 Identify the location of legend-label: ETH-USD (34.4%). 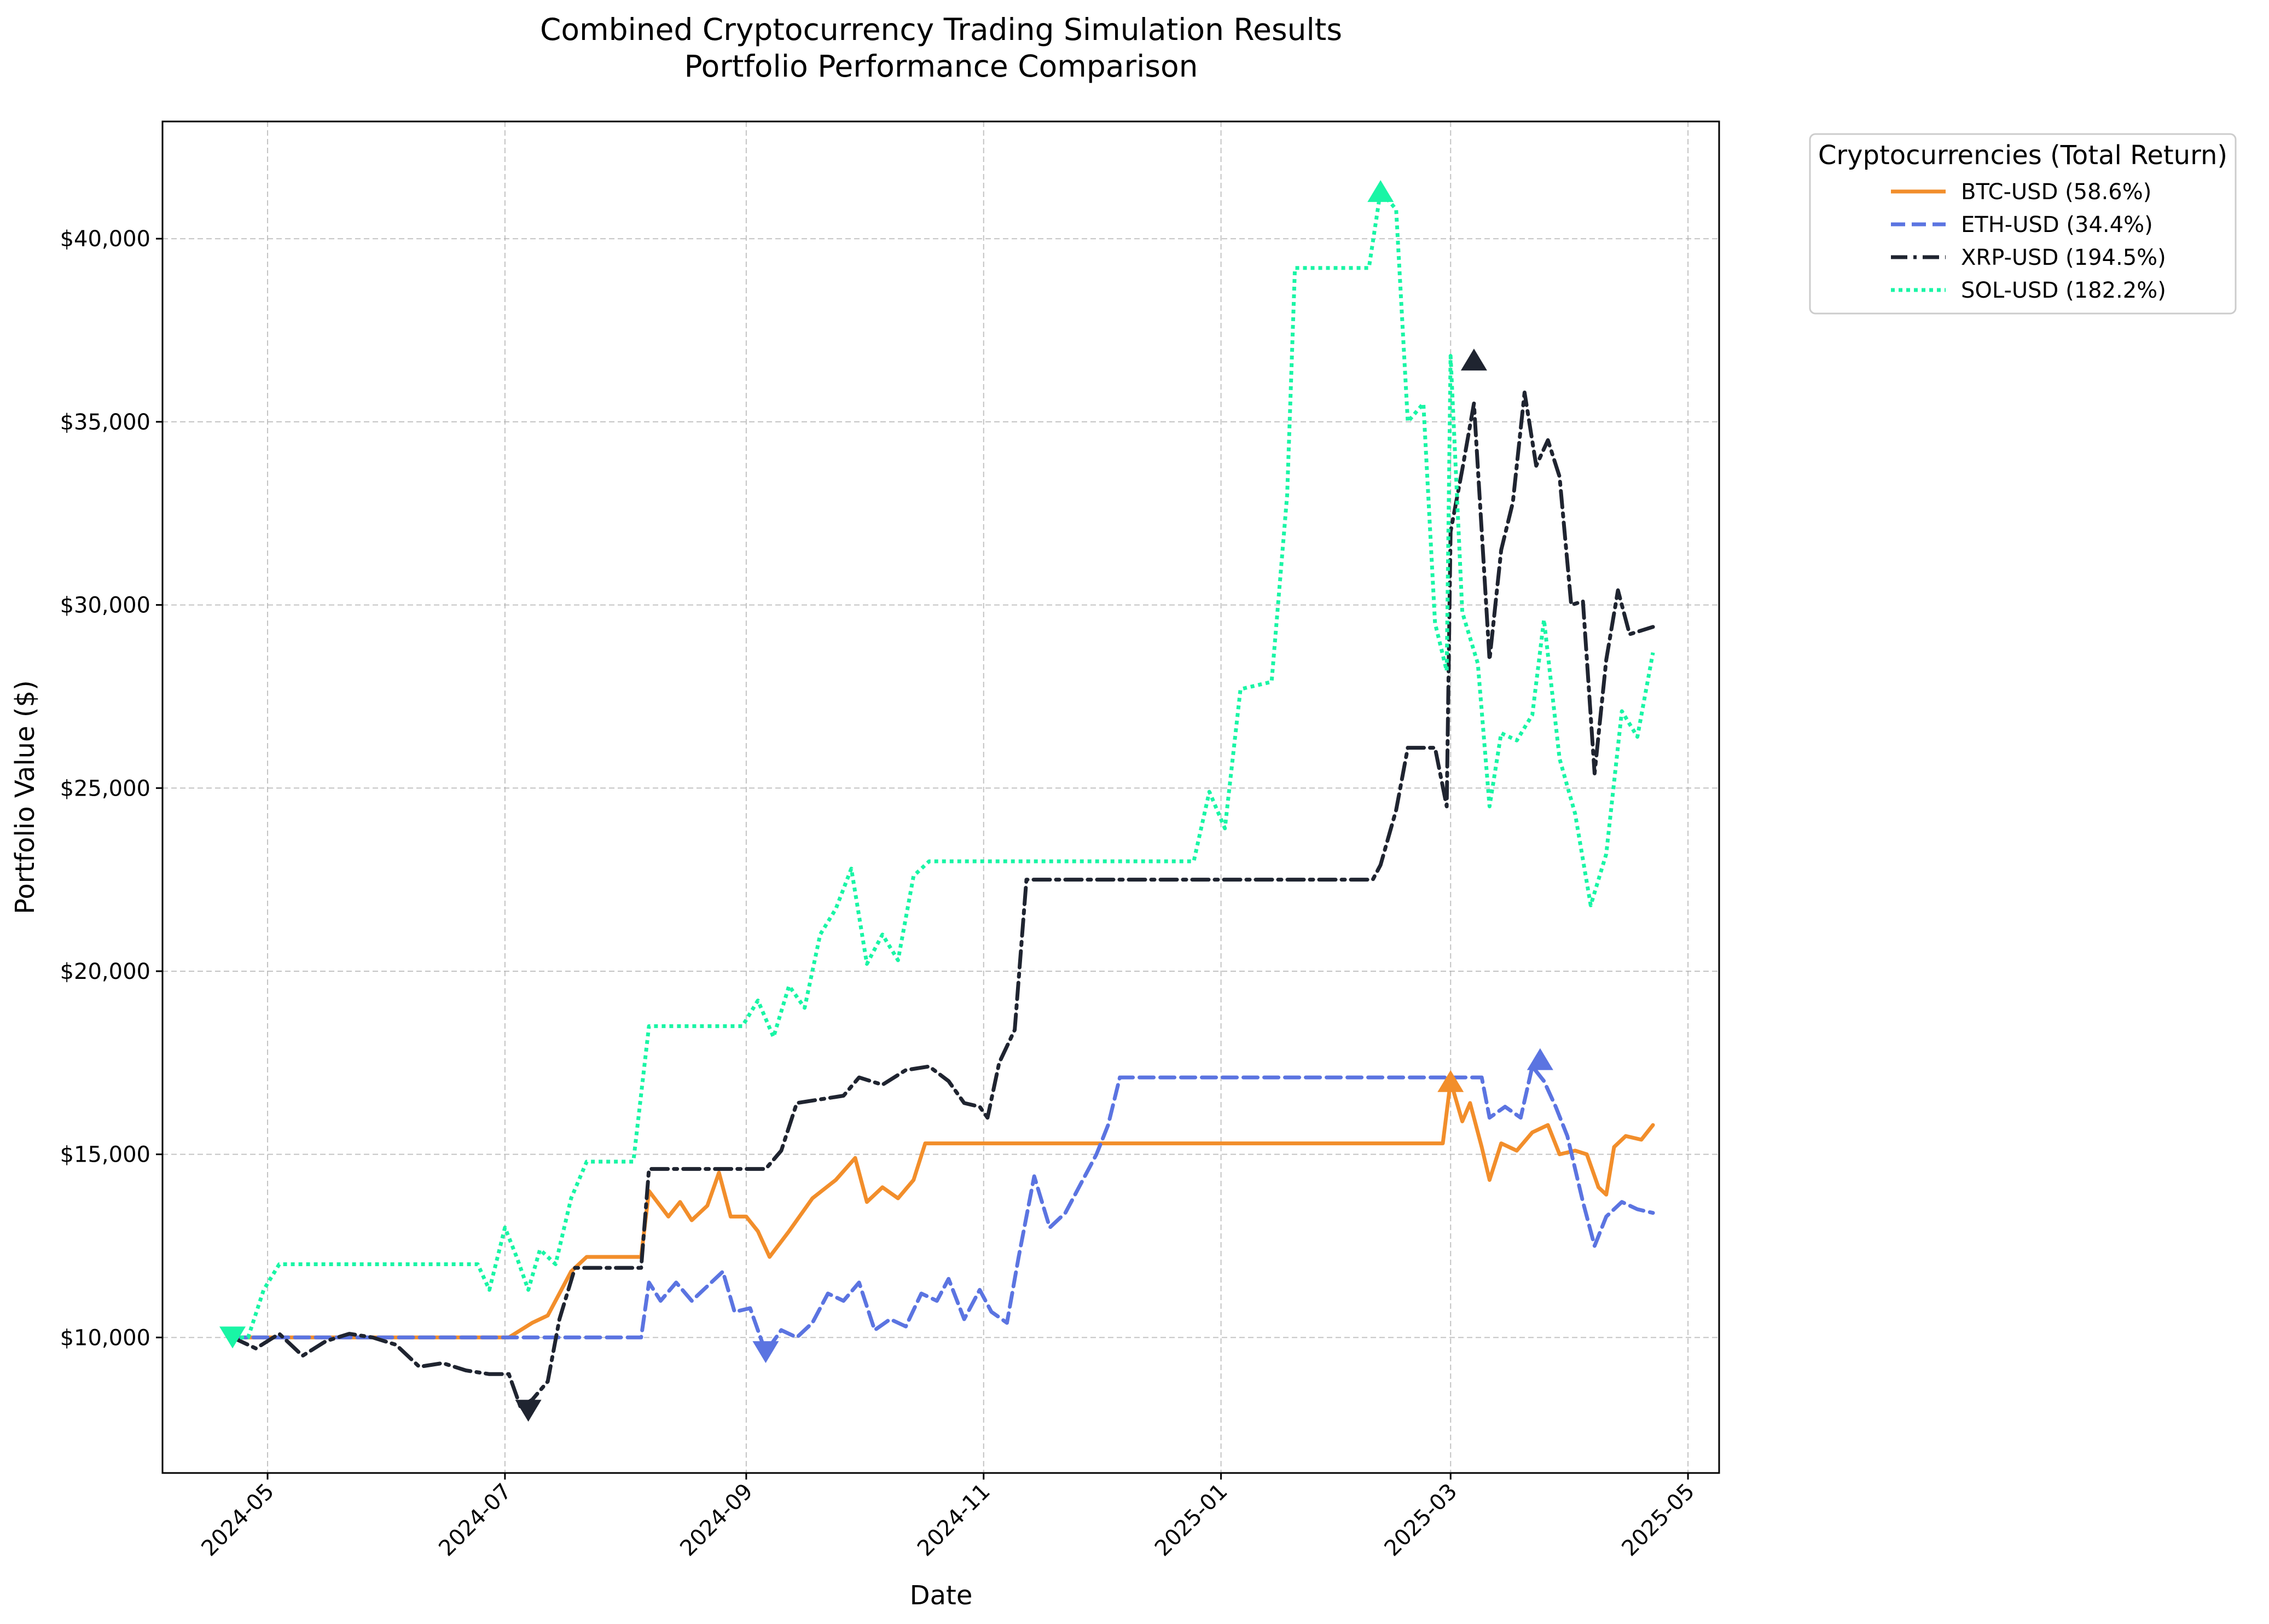
(2057, 224).